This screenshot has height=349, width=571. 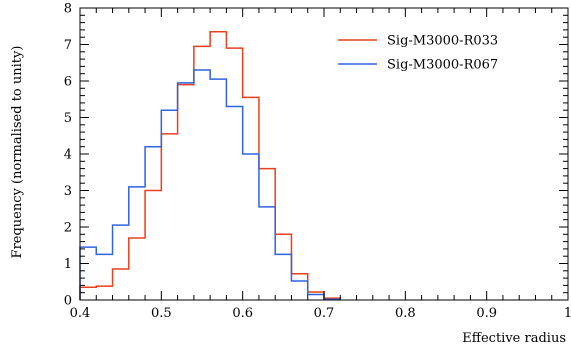 I want to click on y-tick-label: 0, so click(x=68, y=301).